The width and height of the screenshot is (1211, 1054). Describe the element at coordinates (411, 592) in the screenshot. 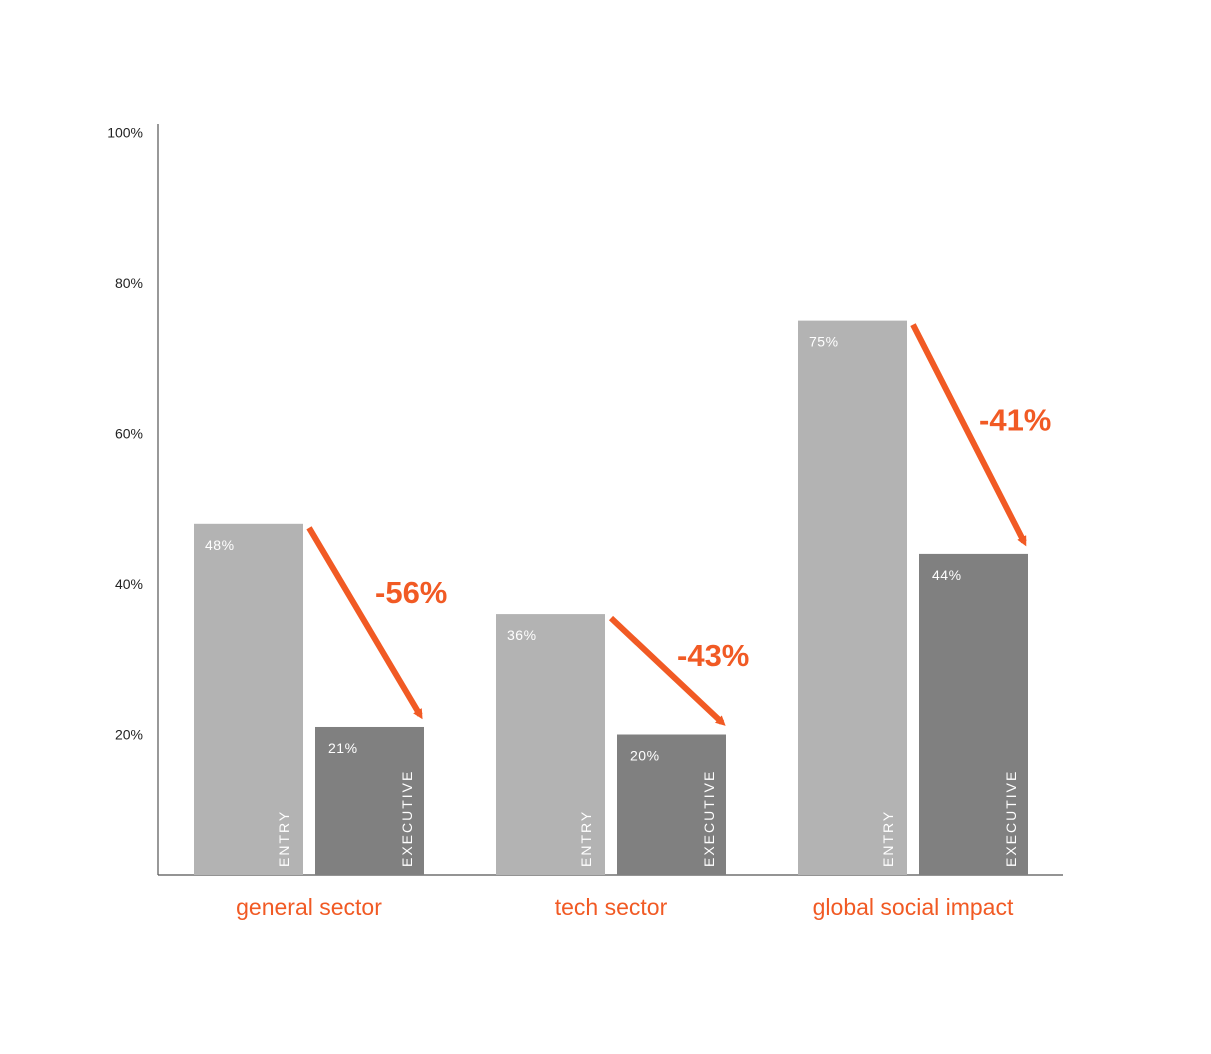

I see `percent-change-label: -56%` at that location.